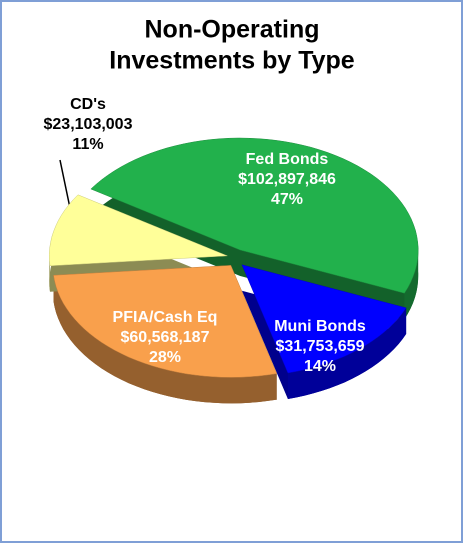 This screenshot has height=543, width=463. What do you see at coordinates (232, 61) in the screenshot?
I see `chart-title: Investments by Type` at bounding box center [232, 61].